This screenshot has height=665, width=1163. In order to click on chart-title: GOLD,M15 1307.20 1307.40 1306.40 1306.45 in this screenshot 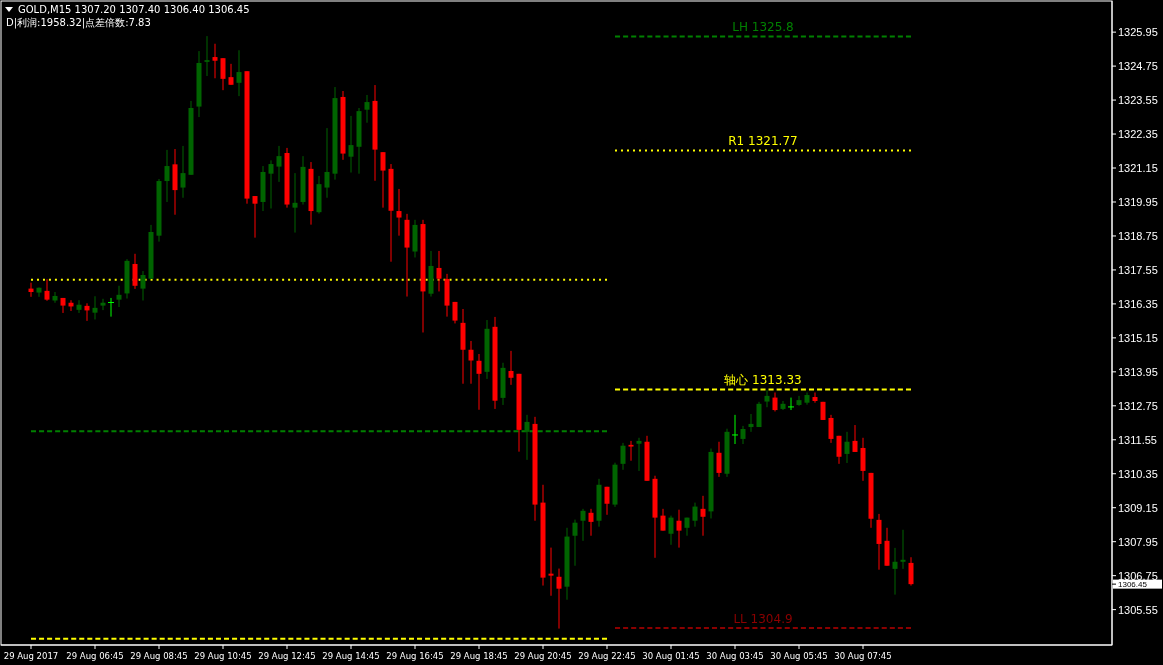, I will do `click(134, 9)`.